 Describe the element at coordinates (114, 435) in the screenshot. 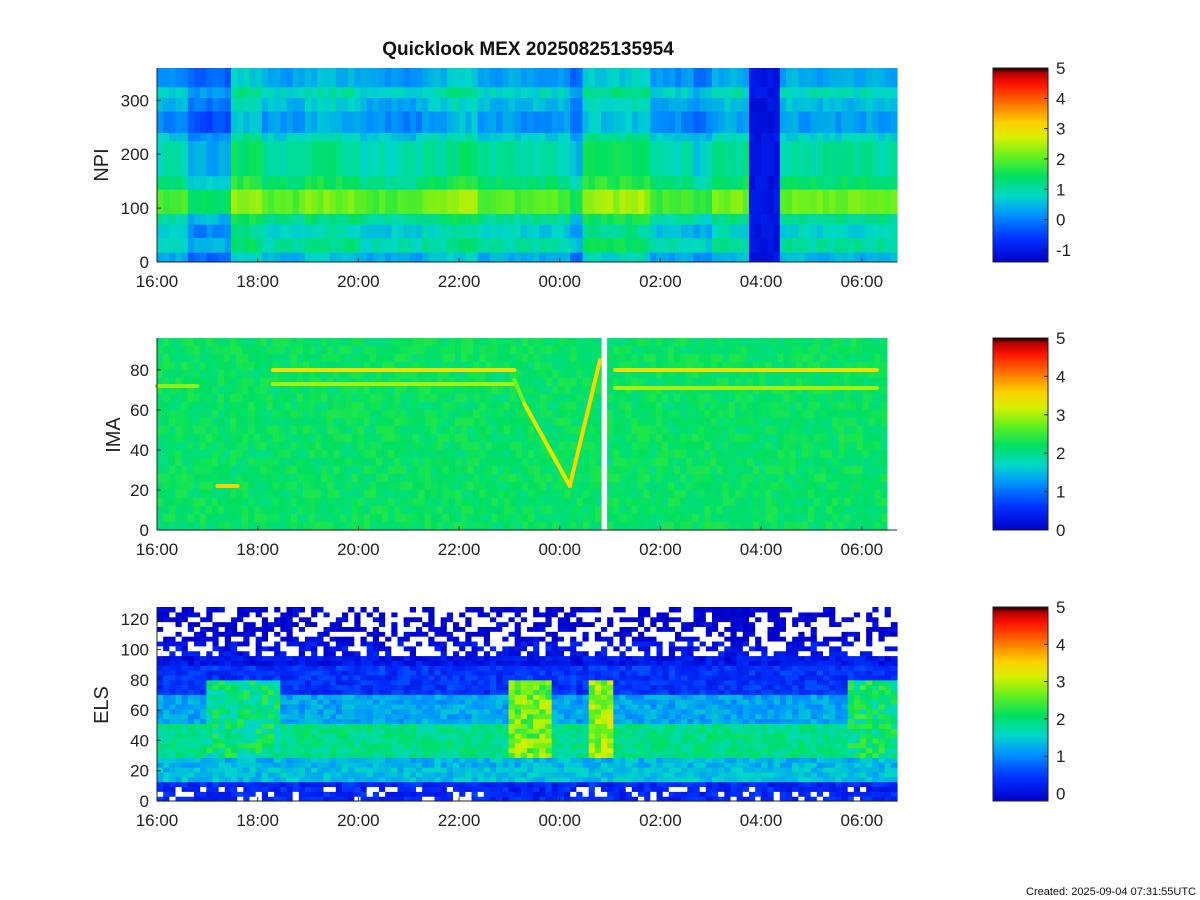

I see `ima-y-label: IMA` at that location.